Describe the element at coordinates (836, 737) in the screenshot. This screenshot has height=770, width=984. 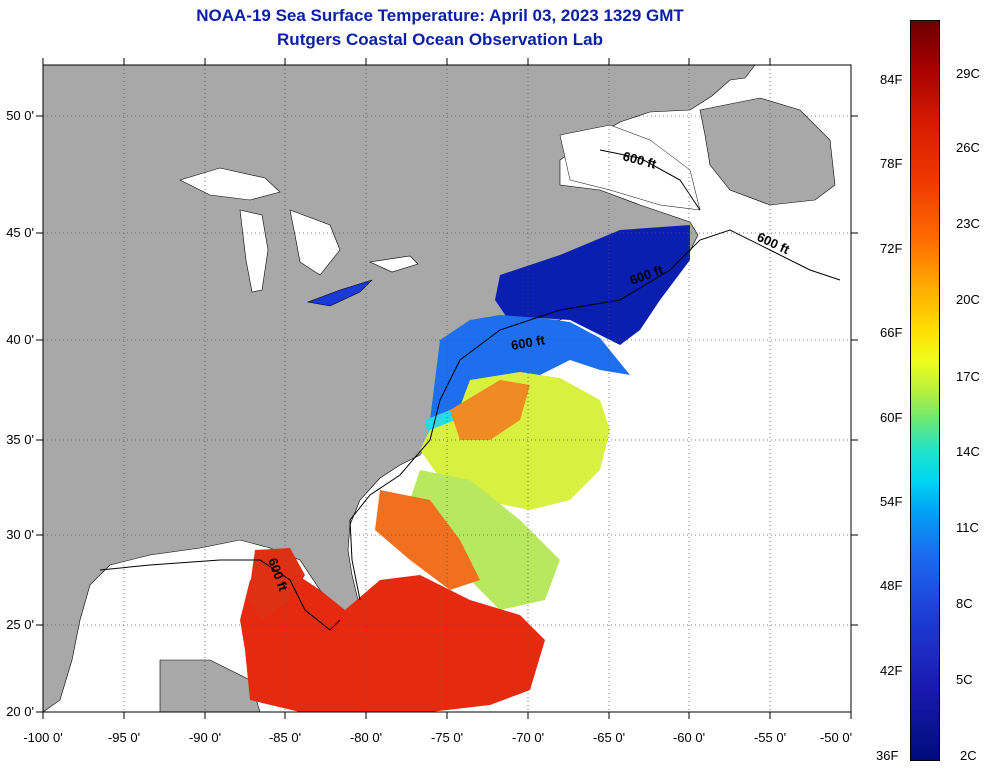
I see `lon-label-50: -50 0'` at that location.